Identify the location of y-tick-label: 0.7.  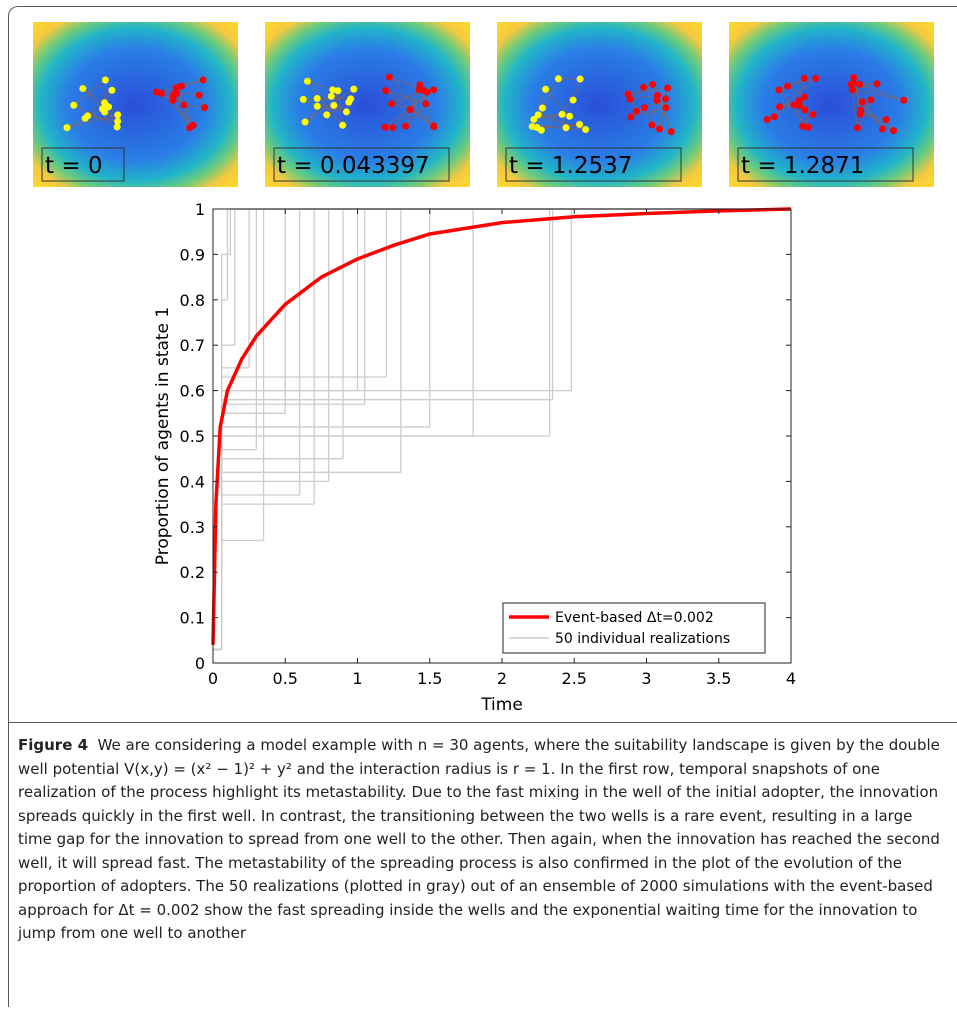
(192, 345).